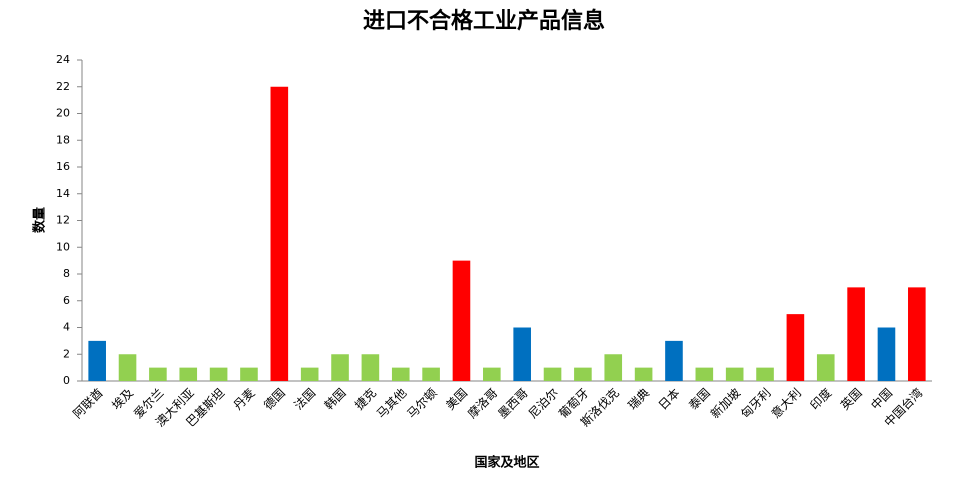  I want to click on x-tick-label: 埃及, so click(122, 399).